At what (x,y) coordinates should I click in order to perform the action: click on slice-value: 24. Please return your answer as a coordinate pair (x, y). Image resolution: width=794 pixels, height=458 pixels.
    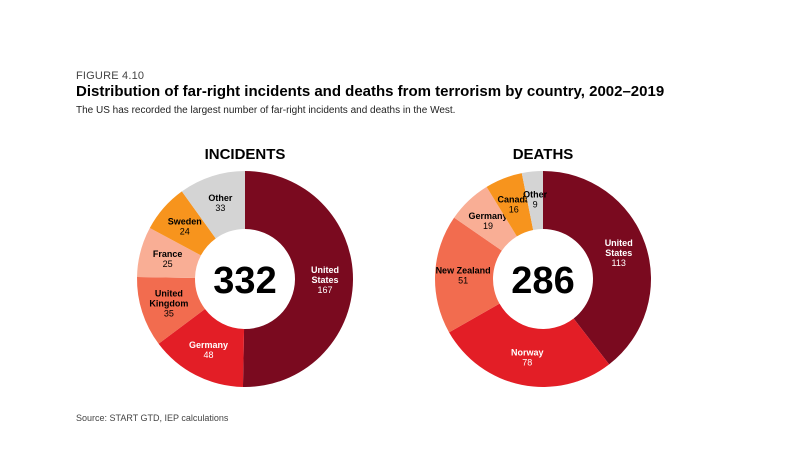
    Looking at the image, I should click on (185, 231).